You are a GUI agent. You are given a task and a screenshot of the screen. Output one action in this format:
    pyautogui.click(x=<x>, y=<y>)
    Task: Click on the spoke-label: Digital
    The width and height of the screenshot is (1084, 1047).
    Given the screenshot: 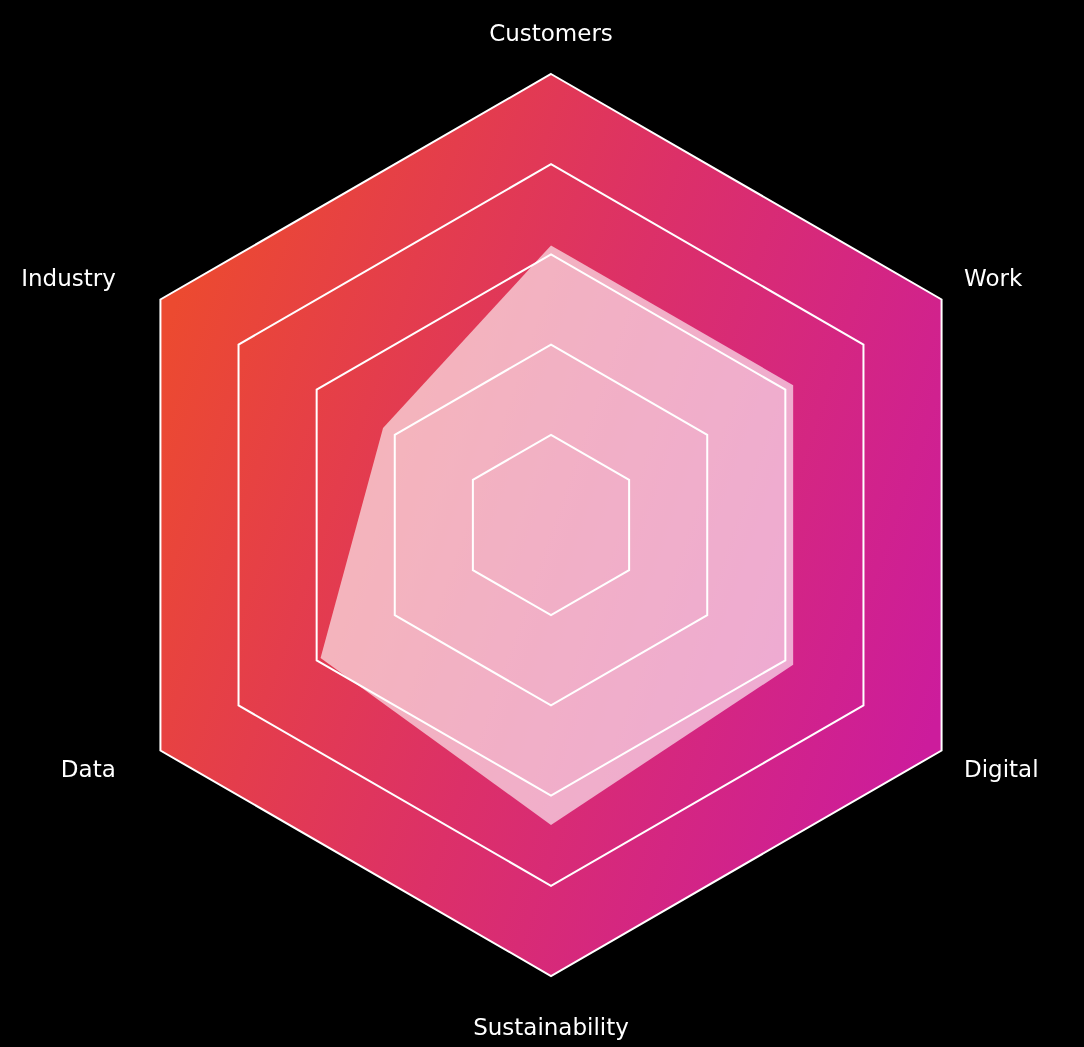 What is the action you would take?
    pyautogui.click(x=1001, y=769)
    